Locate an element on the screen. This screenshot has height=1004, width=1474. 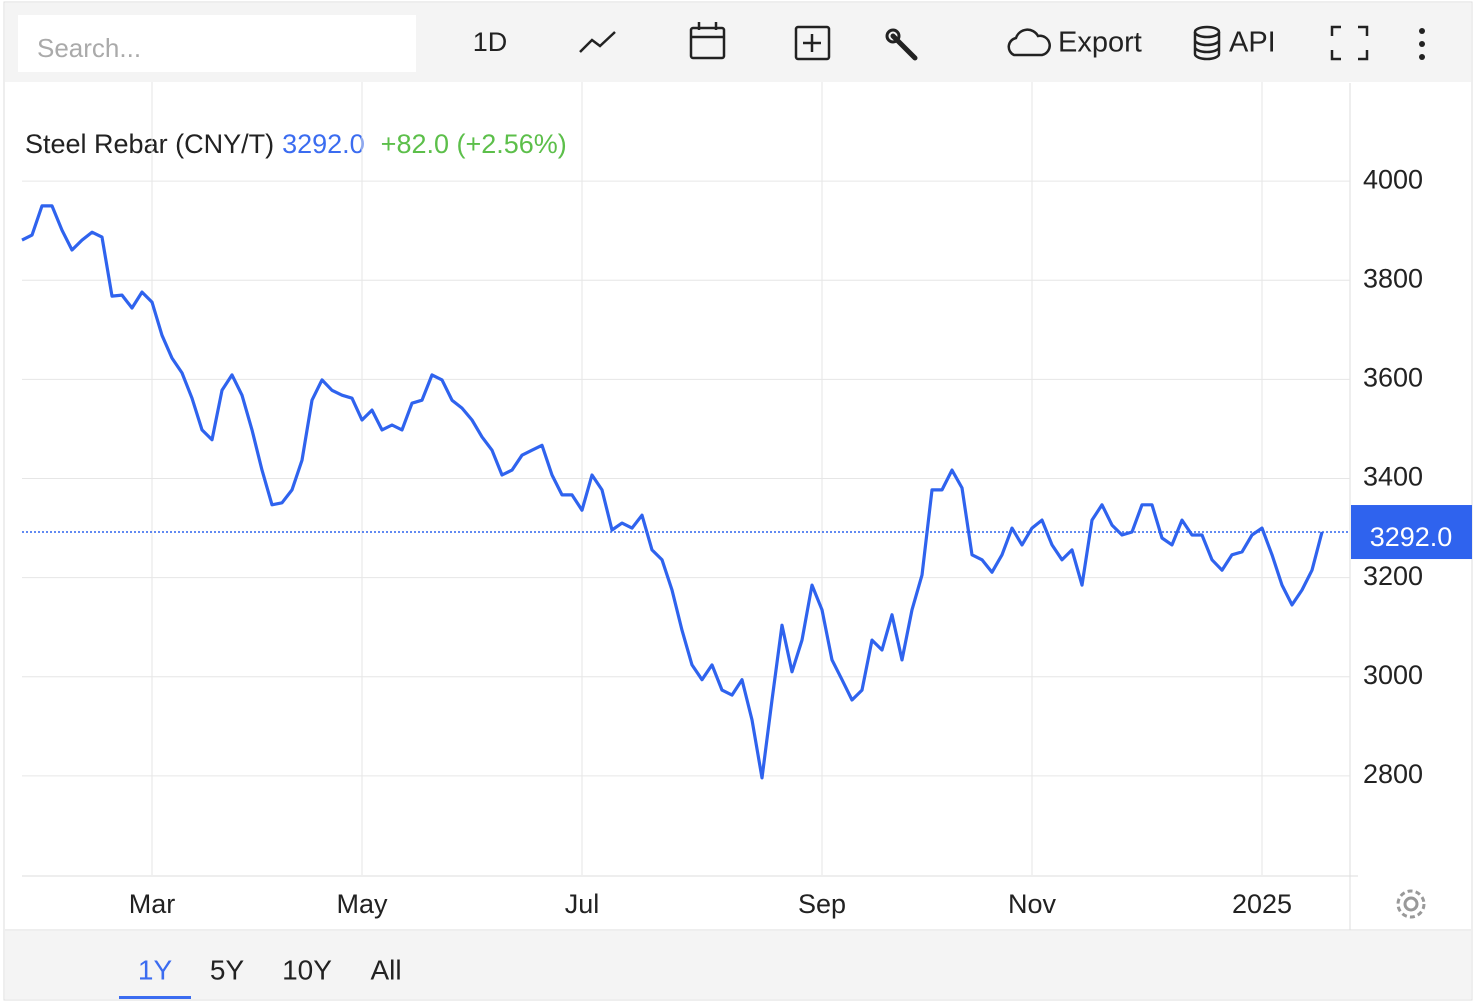
x-tick-label: Nov is located at coordinates (1032, 904).